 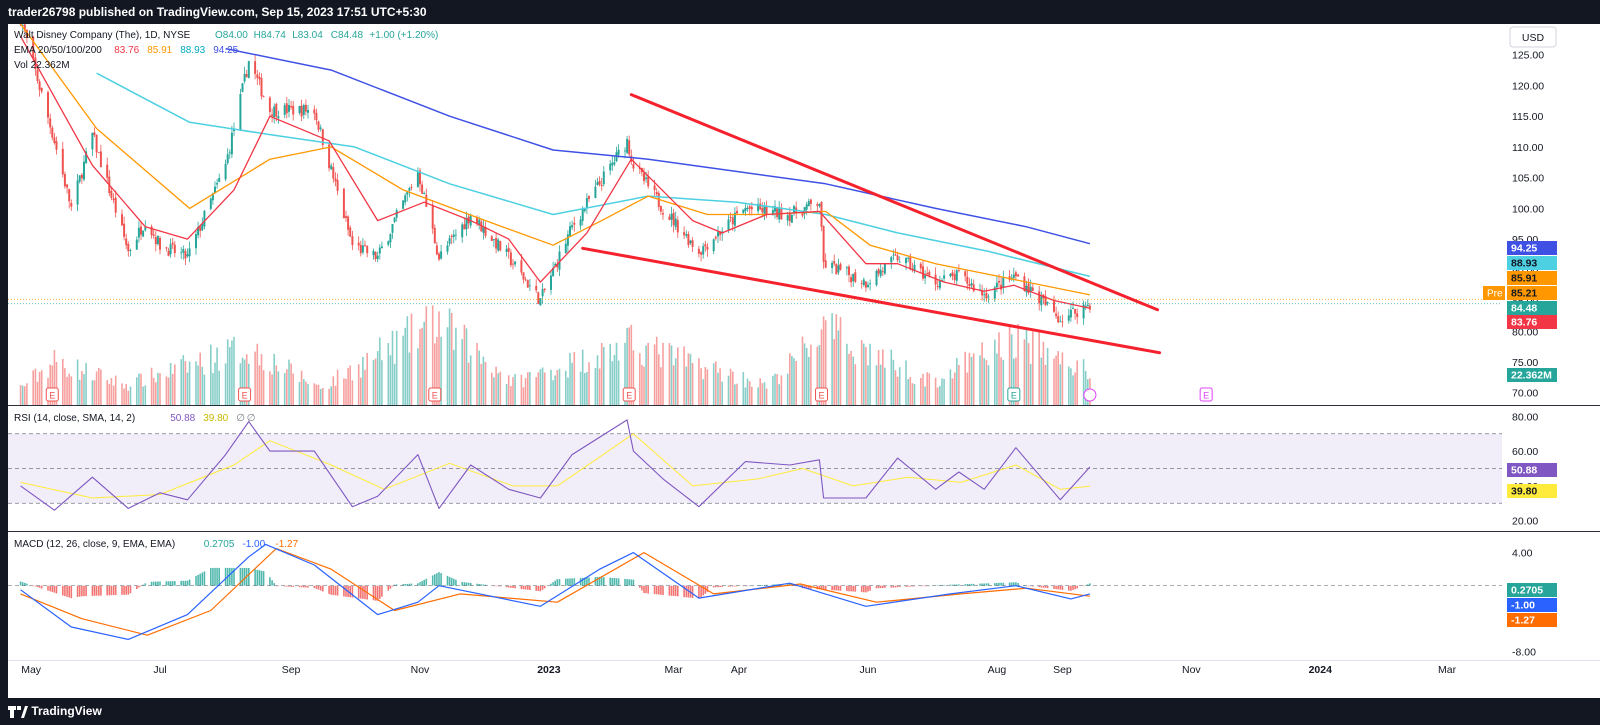 I want to click on tradingview-logo-icon, so click(x=18, y=711).